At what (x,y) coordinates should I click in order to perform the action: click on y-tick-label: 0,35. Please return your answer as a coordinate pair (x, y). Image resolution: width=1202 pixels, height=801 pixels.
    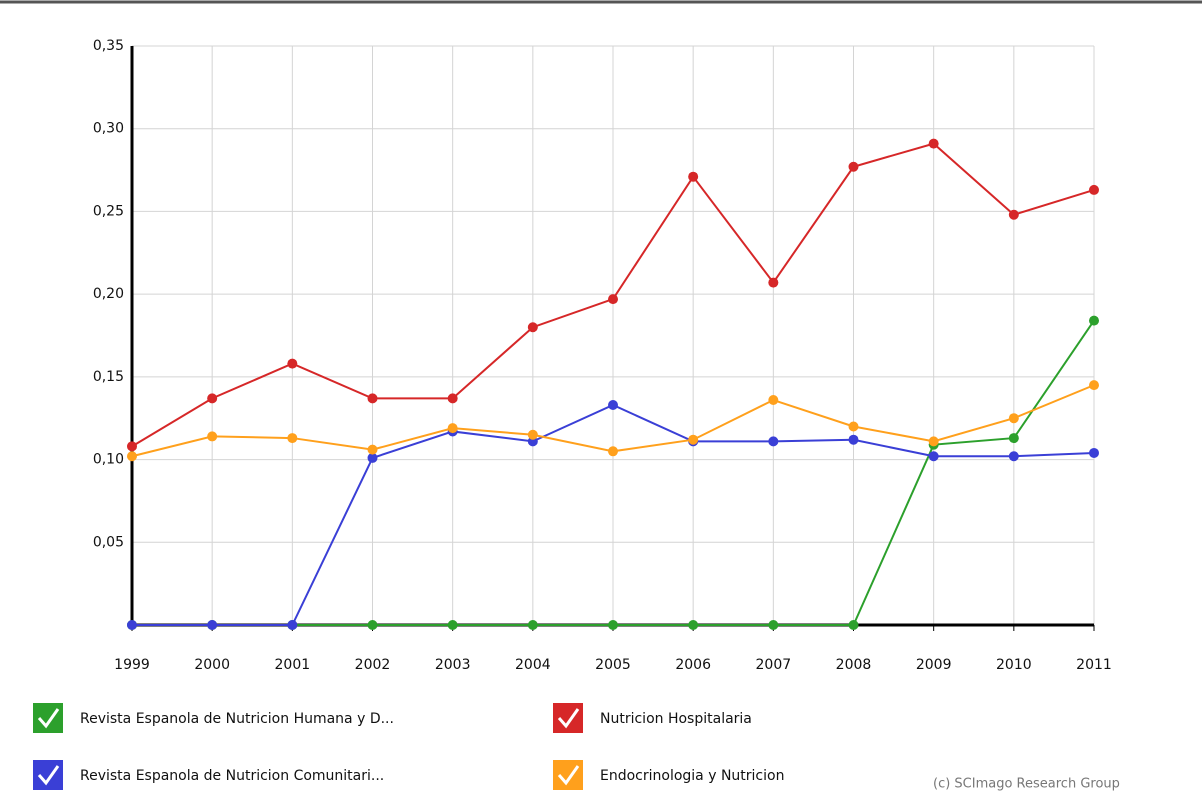
    Looking at the image, I should click on (108, 46).